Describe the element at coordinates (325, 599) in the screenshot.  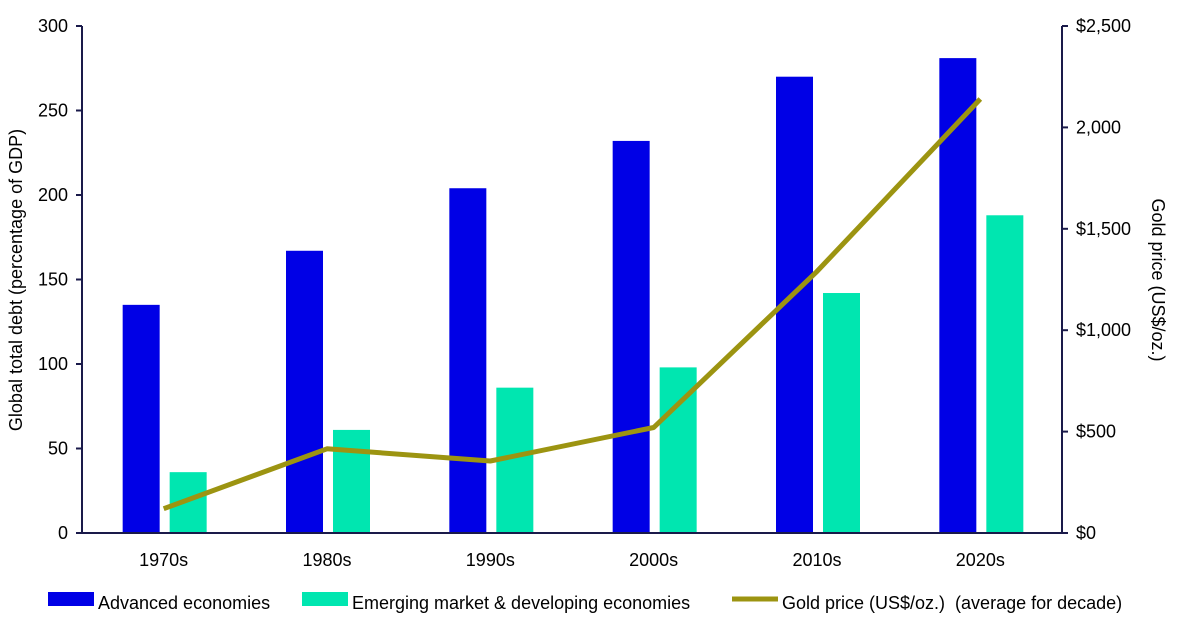
I see `legend-swatch-emerging` at that location.